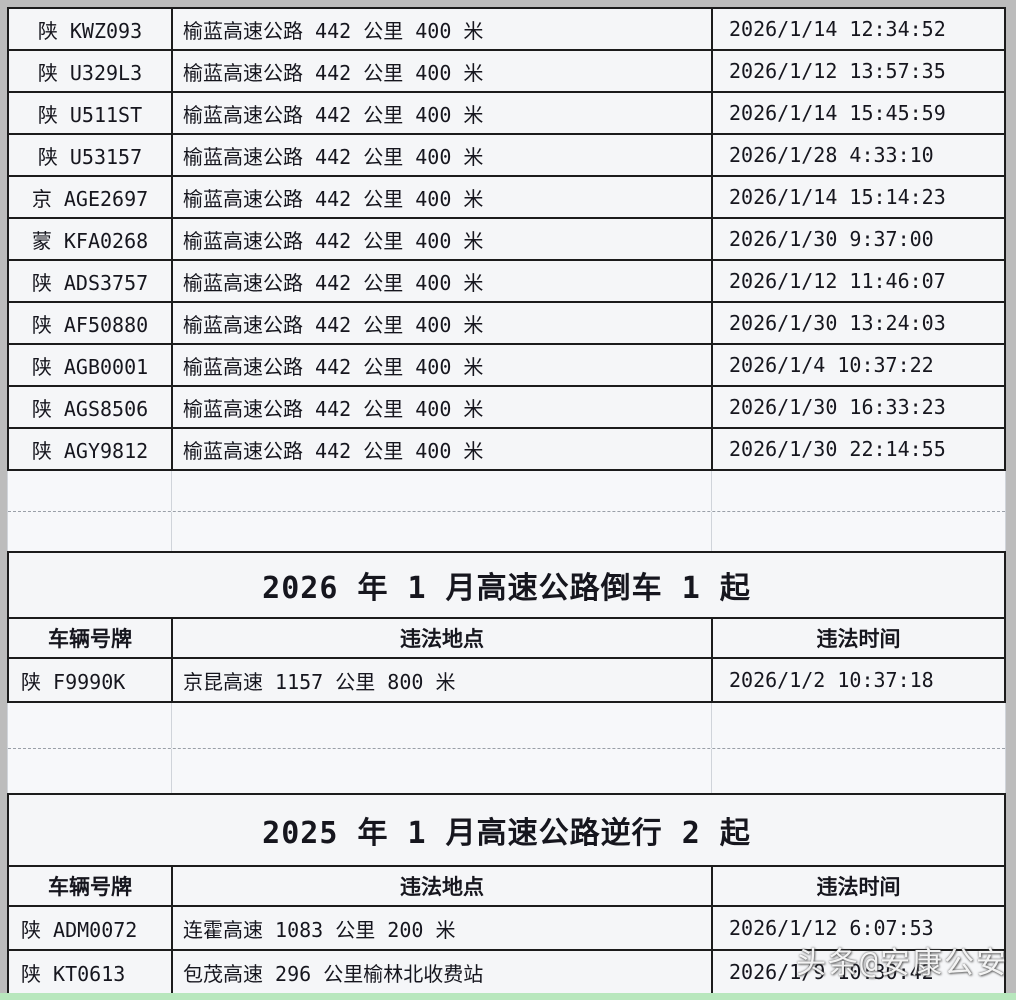  I want to click on time-cell: 2026/1/14 15:14:23, so click(837, 197).